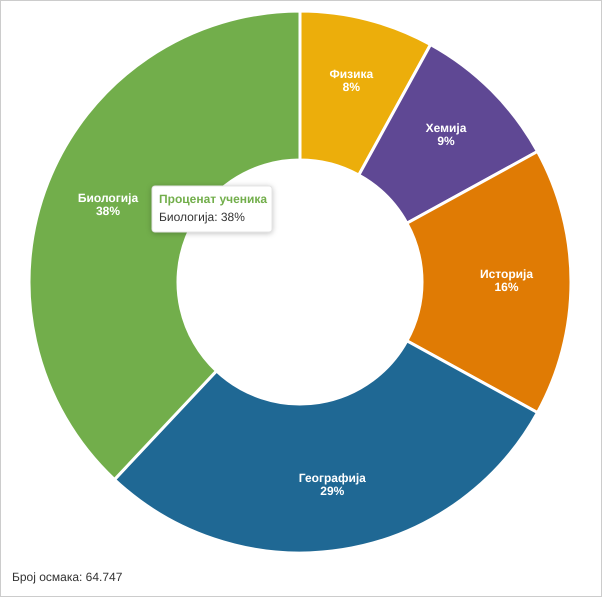 The height and width of the screenshot is (597, 602). I want to click on data-label: 29%, so click(332, 491).